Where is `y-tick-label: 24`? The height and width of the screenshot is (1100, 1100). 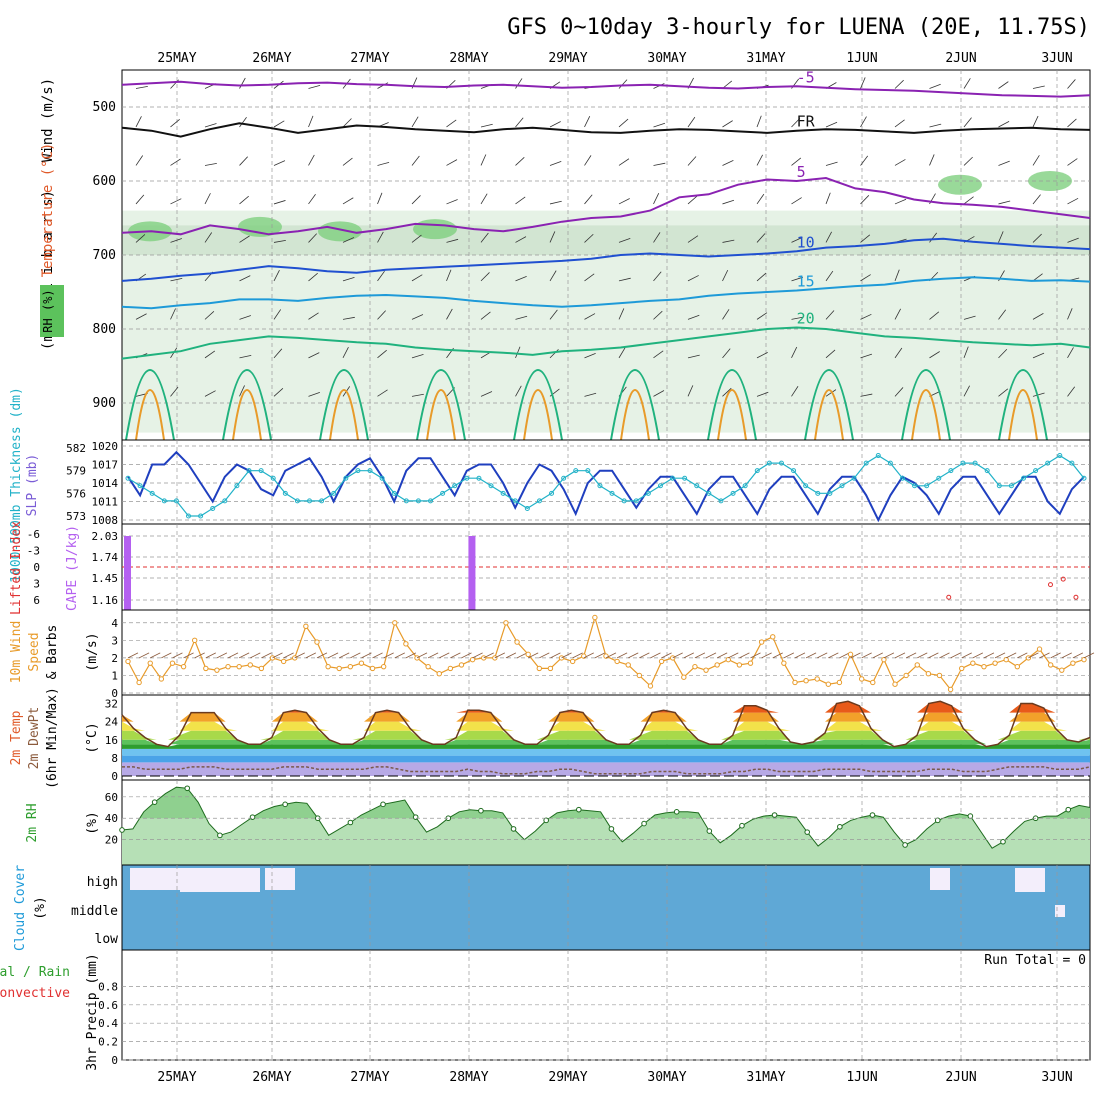
y-tick-label: 24 is located at coordinates (112, 722).